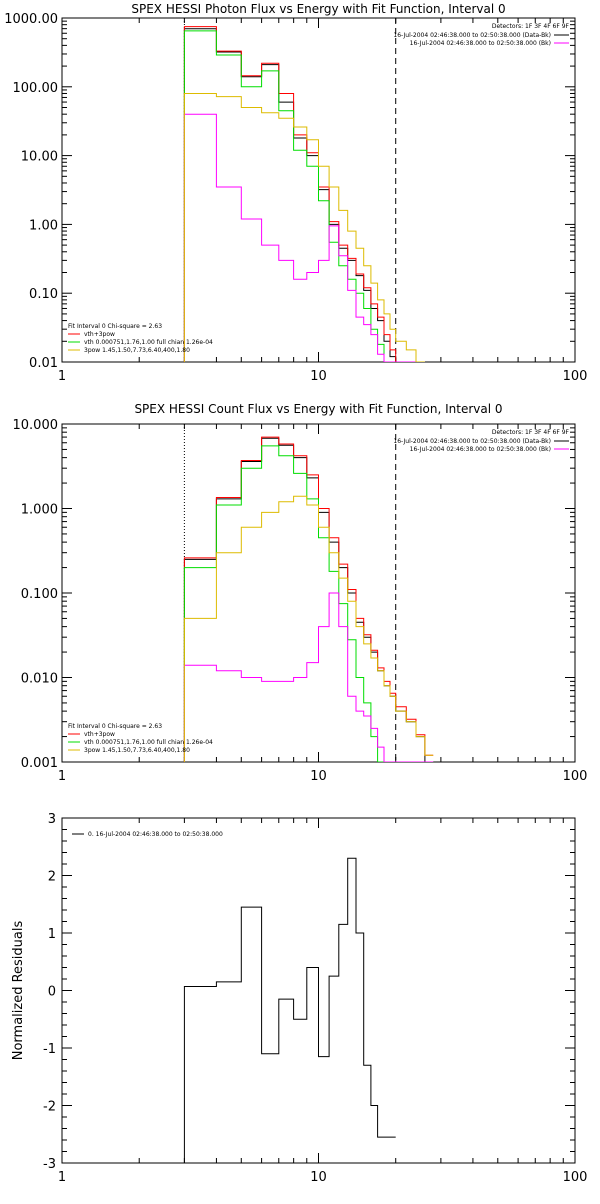 The image size is (600, 1204). I want to click on y-tick-label: 10.00, so click(39, 157).